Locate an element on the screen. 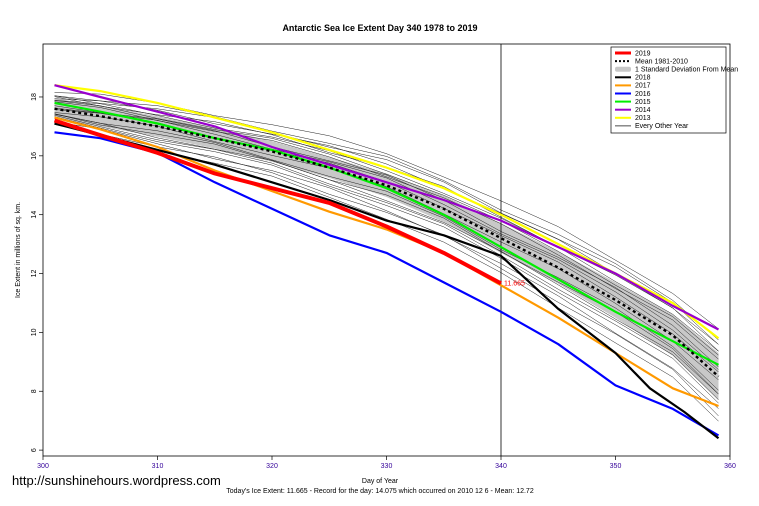  x-tick-label: 350 is located at coordinates (616, 466).